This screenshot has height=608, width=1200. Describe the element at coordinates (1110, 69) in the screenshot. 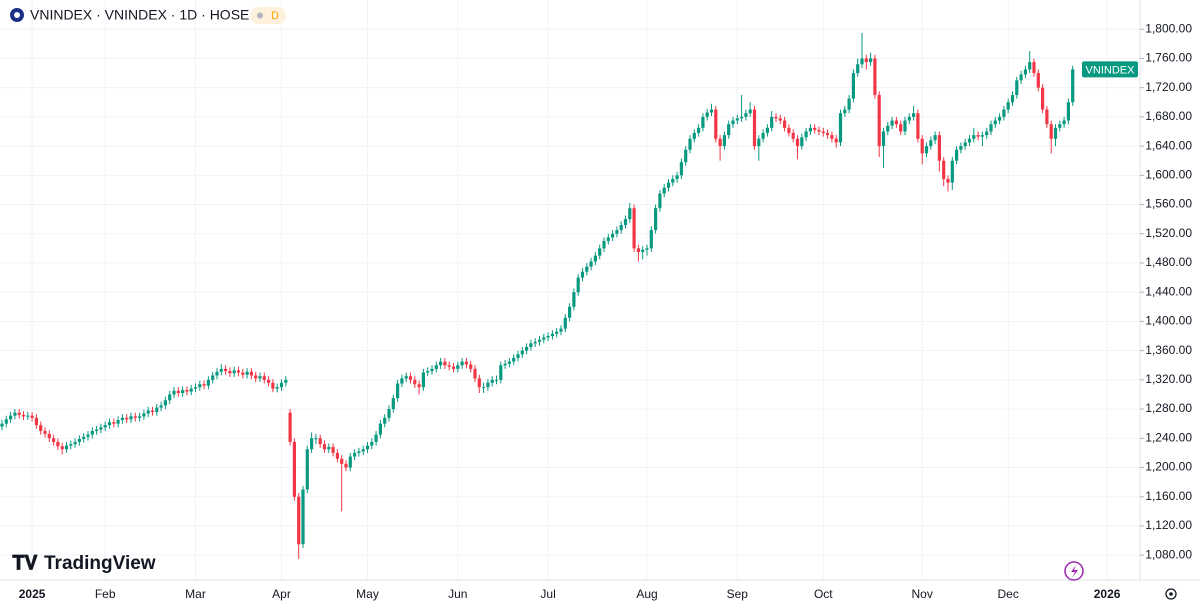

I see `last-price-tag` at that location.